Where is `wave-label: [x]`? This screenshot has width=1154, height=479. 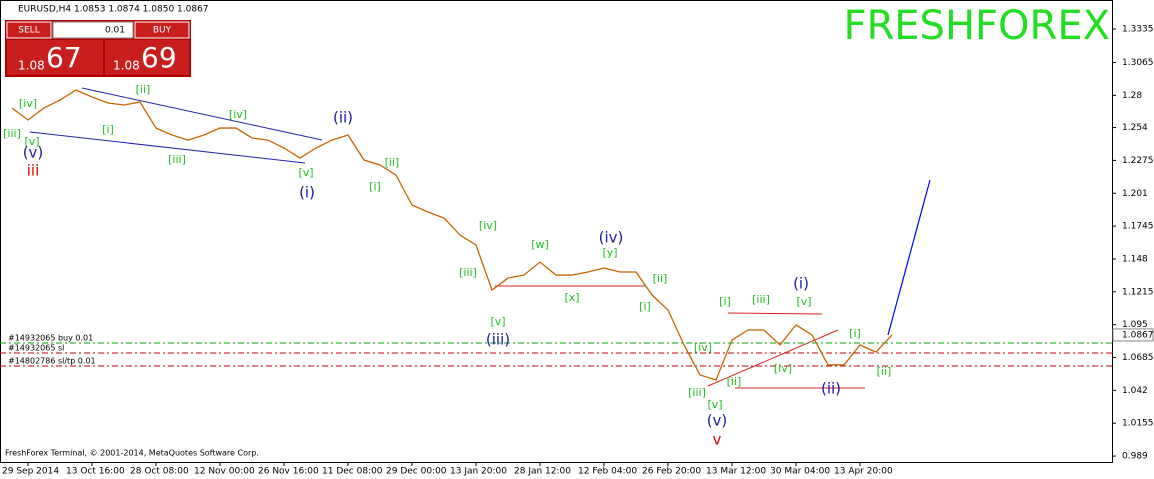
wave-label: [x] is located at coordinates (571, 297).